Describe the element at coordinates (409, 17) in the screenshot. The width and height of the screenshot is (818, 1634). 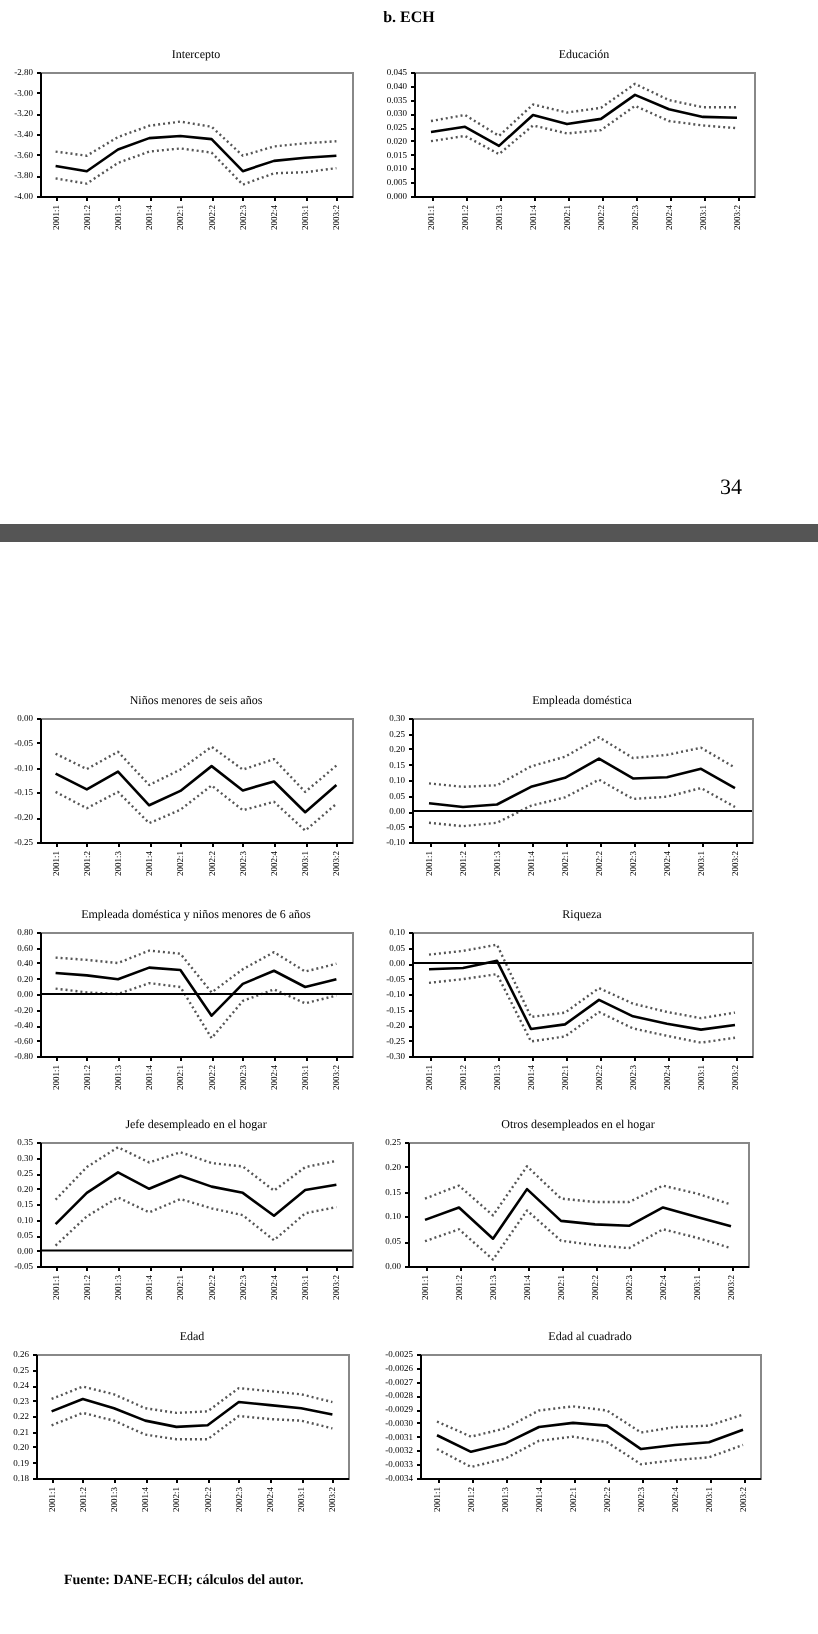
I see `text: b. ECH` at that location.